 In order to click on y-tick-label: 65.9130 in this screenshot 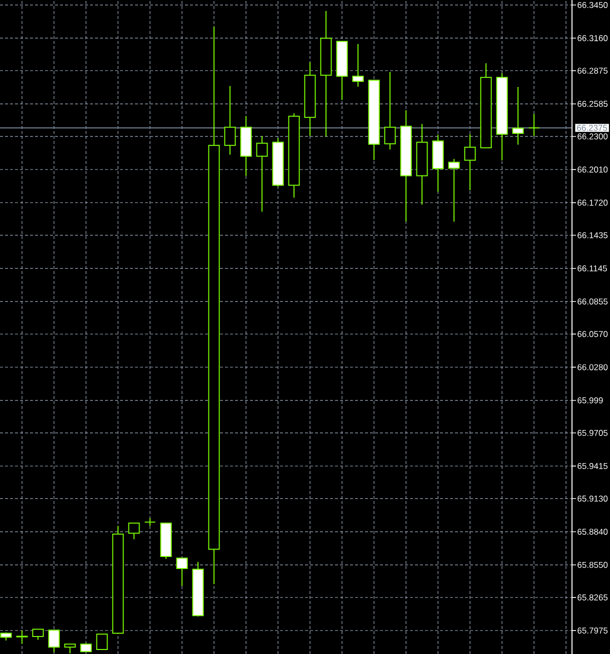, I will do `click(593, 499)`.